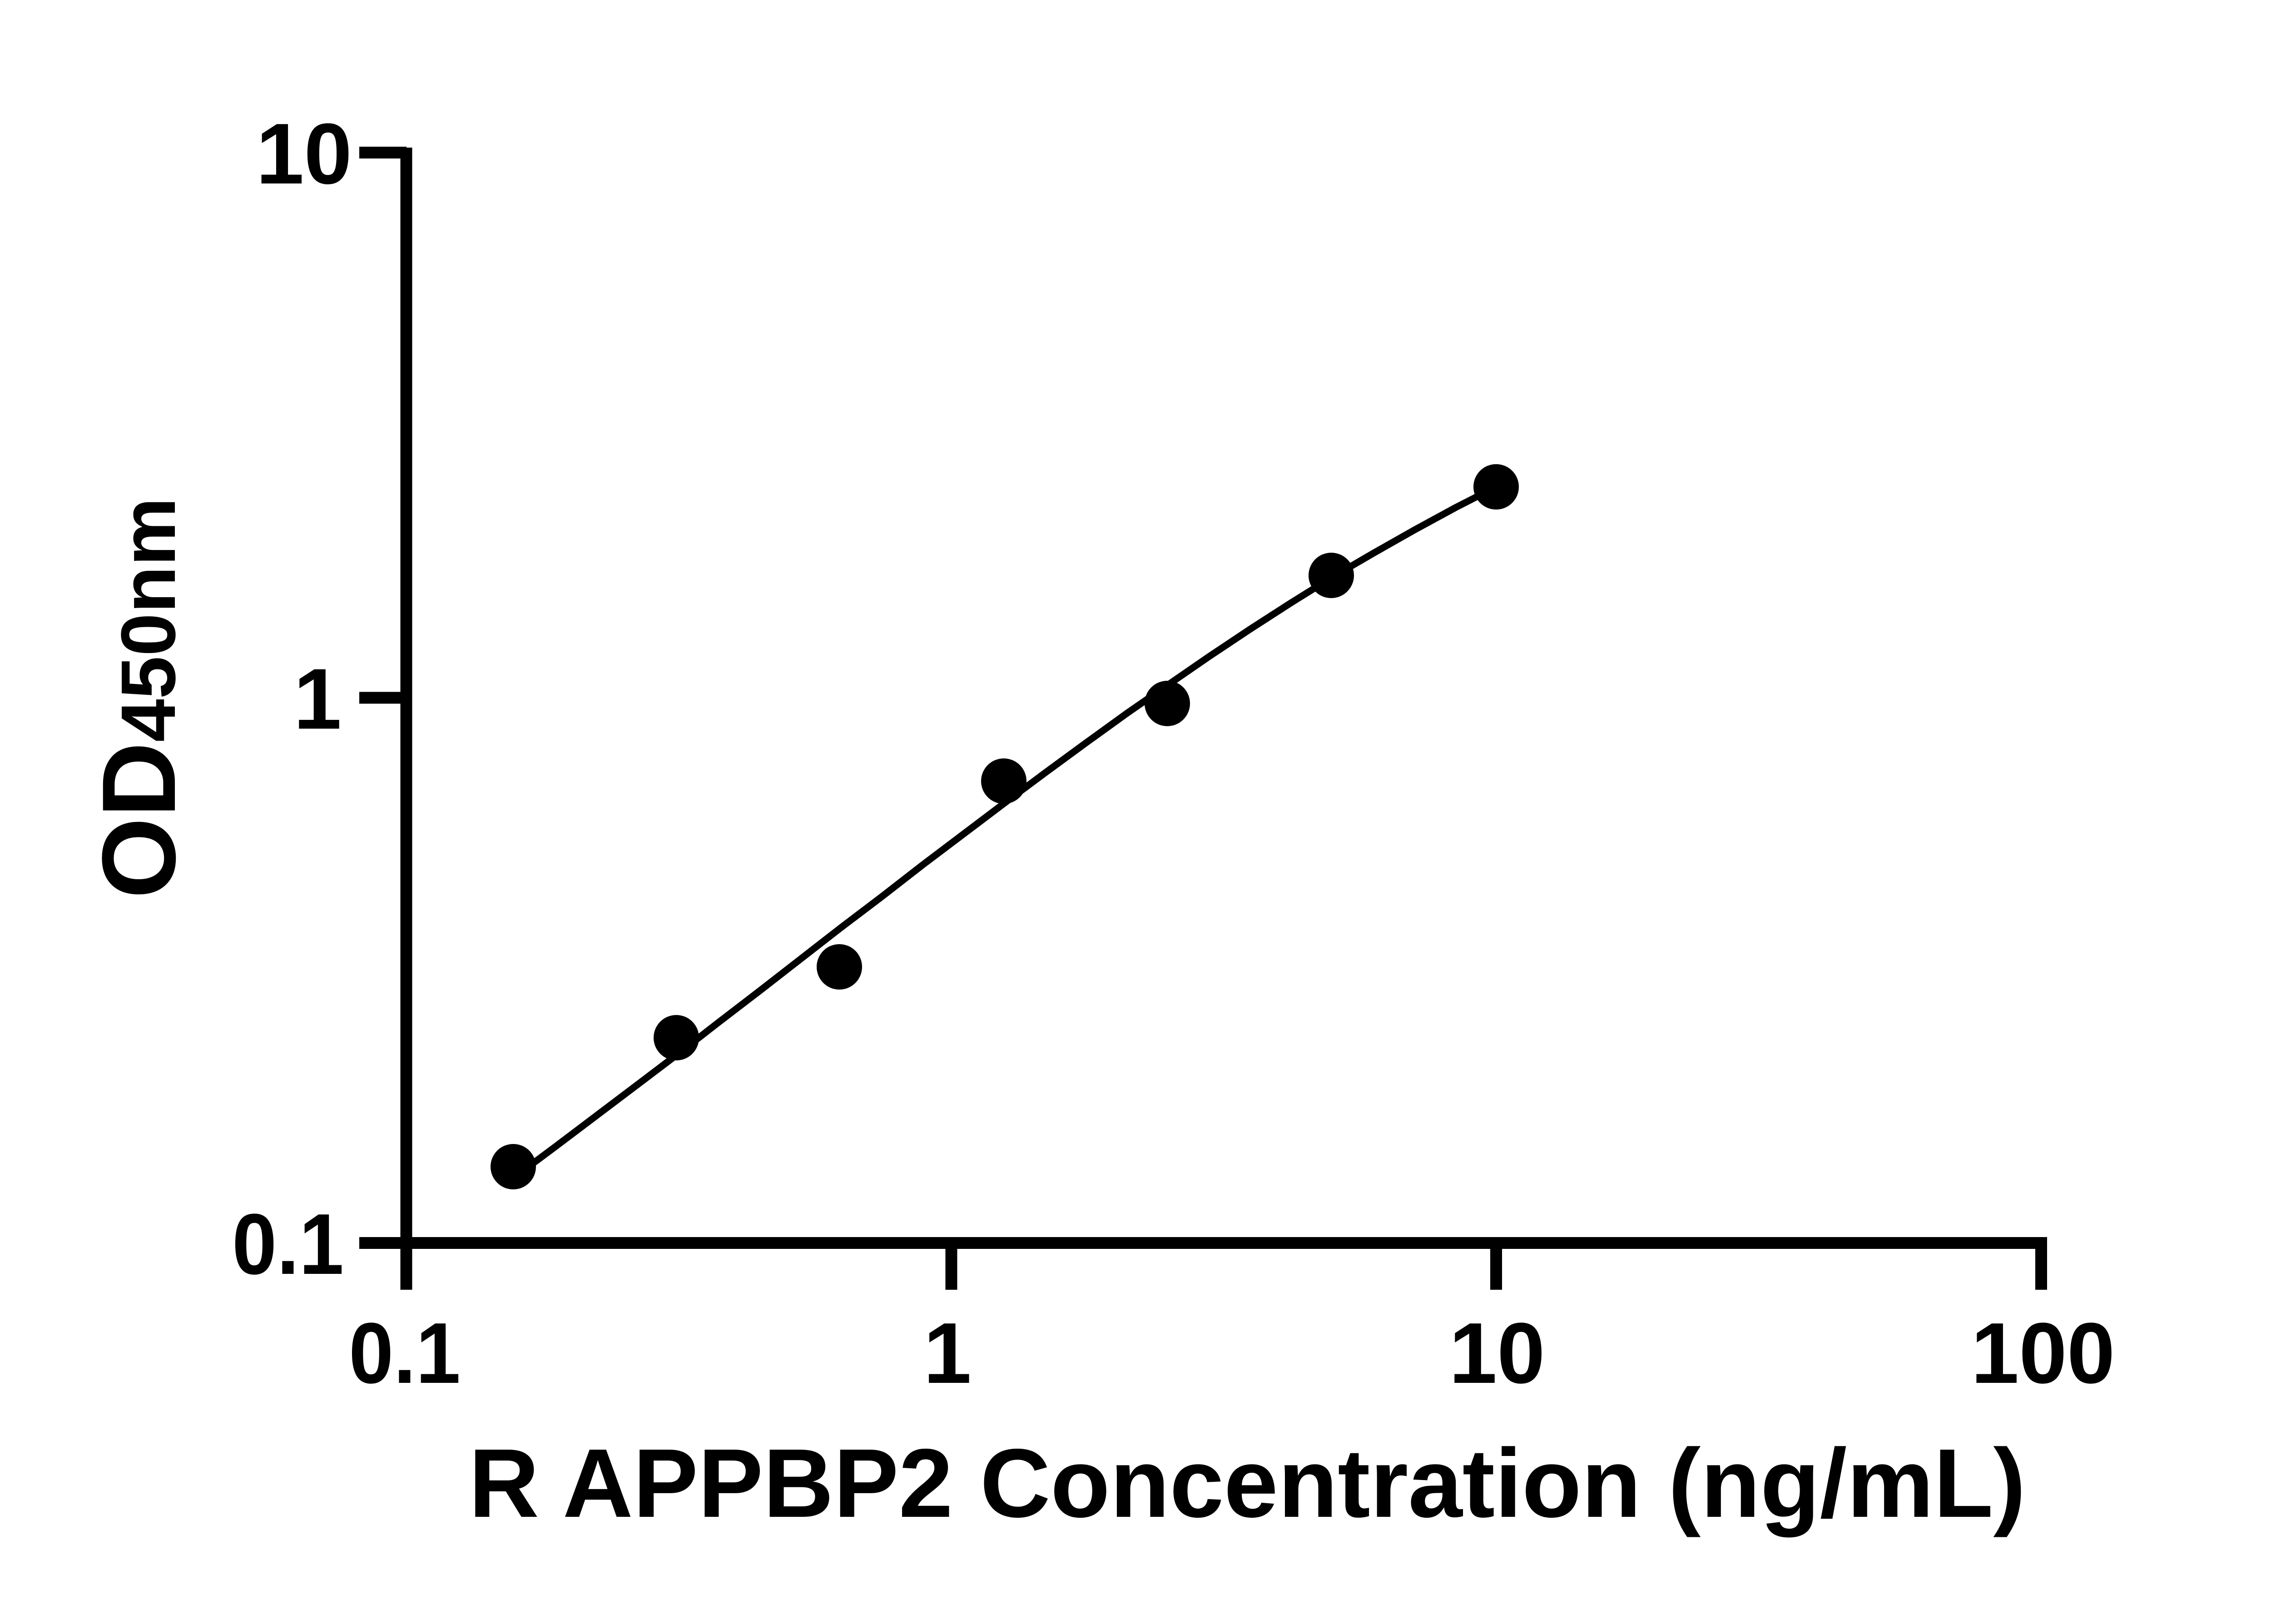  Describe the element at coordinates (2043, 1353) in the screenshot. I see `svg-text: 100` at that location.